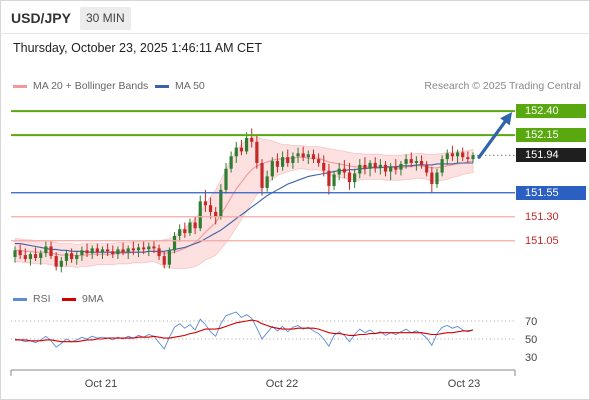 Image resolution: width=590 pixels, height=400 pixels. I want to click on x-tick-label: Oct 21, so click(101, 384).